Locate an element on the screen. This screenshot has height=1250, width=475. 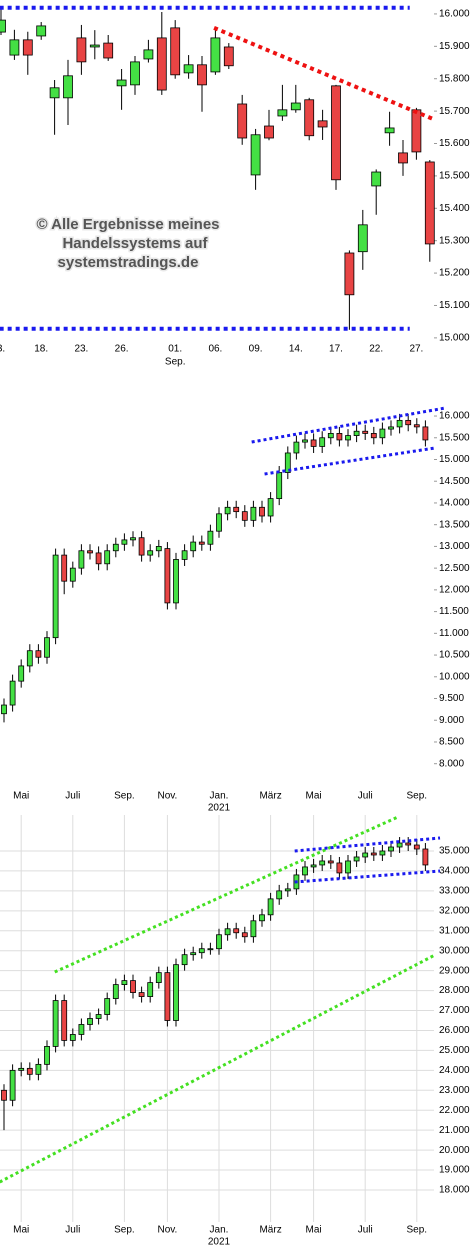
x-tick-label: Mai is located at coordinates (314, 1230).